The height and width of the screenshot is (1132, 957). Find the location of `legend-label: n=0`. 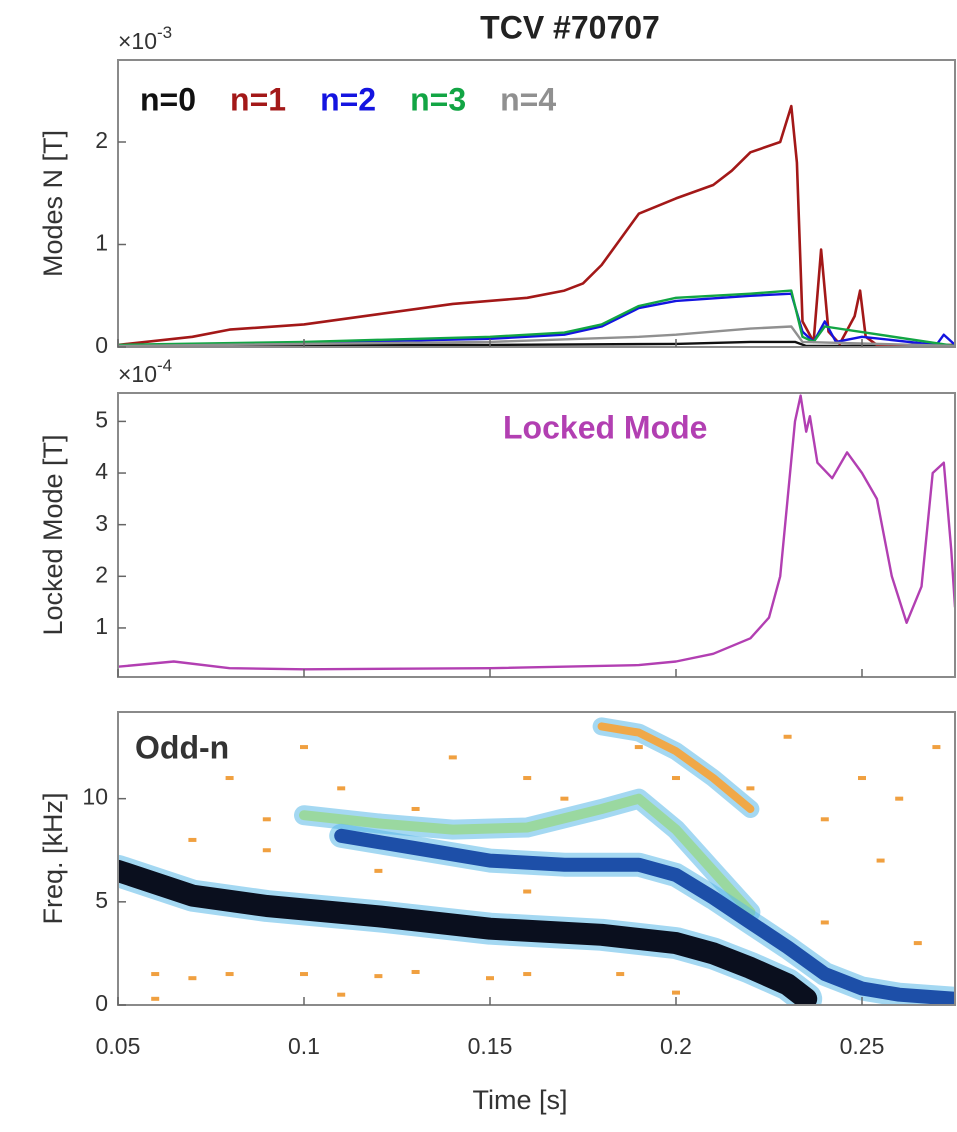

legend-label: n=0 is located at coordinates (168, 99).